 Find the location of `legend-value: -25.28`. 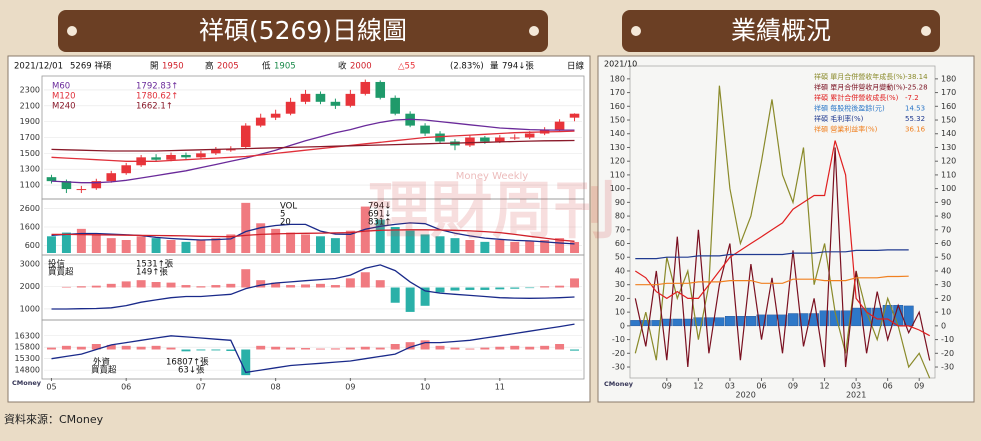

legend-value: -25.28 is located at coordinates (916, 88).